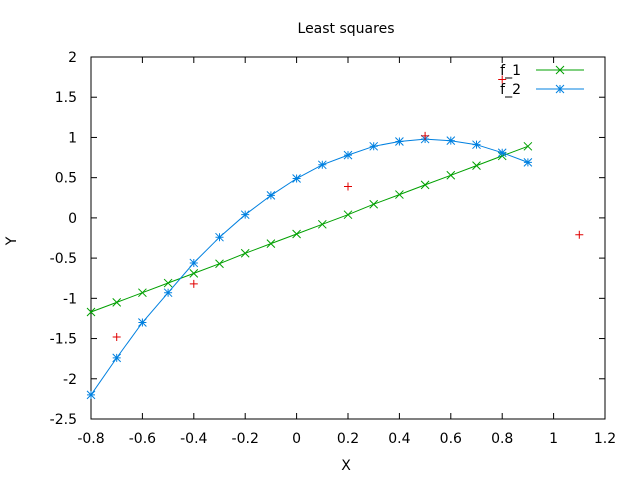 The image size is (640, 480). Describe the element at coordinates (346, 29) in the screenshot. I see `chart-title: Least squares` at that location.